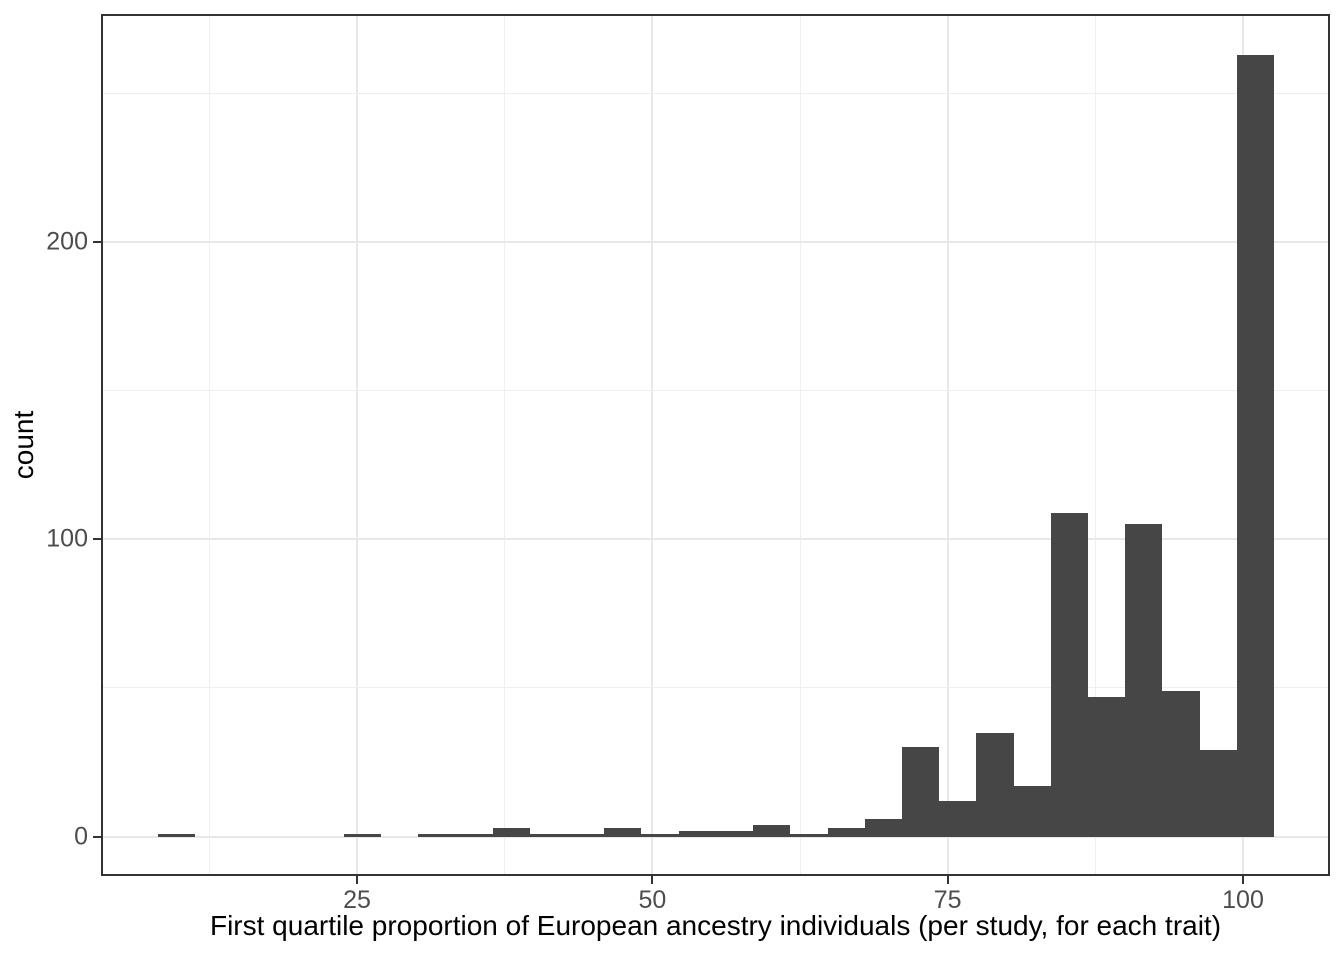 The height and width of the screenshot is (960, 1344). I want to click on y-axis-title: count, so click(23, 445).